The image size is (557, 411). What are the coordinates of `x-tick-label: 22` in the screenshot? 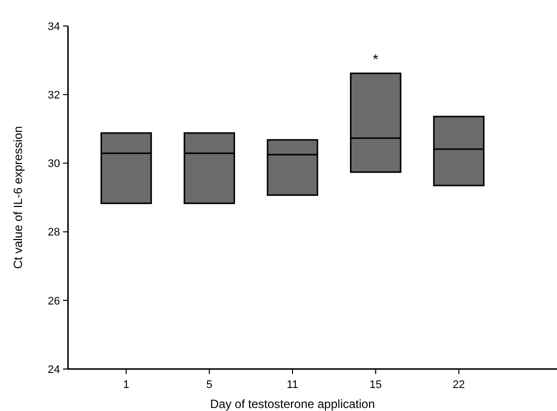 It's located at (458, 385).